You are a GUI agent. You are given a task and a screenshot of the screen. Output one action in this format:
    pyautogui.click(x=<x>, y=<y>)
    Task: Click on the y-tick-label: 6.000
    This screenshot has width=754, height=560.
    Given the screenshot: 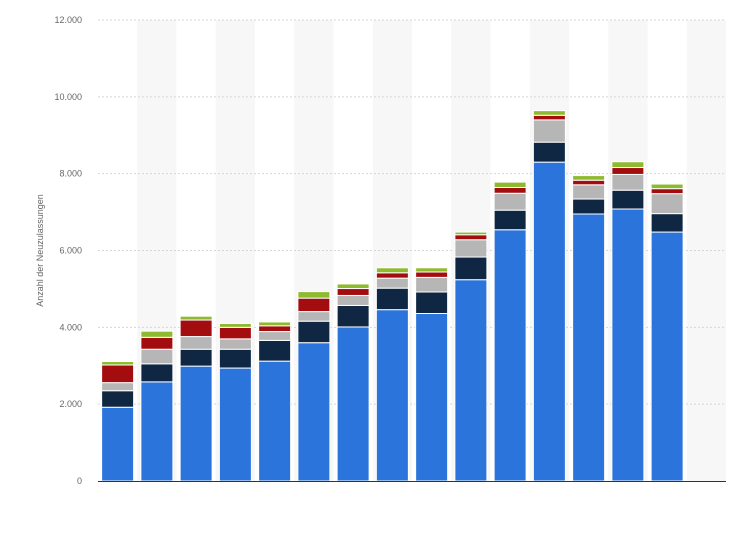 What is the action you would take?
    pyautogui.click(x=70, y=251)
    